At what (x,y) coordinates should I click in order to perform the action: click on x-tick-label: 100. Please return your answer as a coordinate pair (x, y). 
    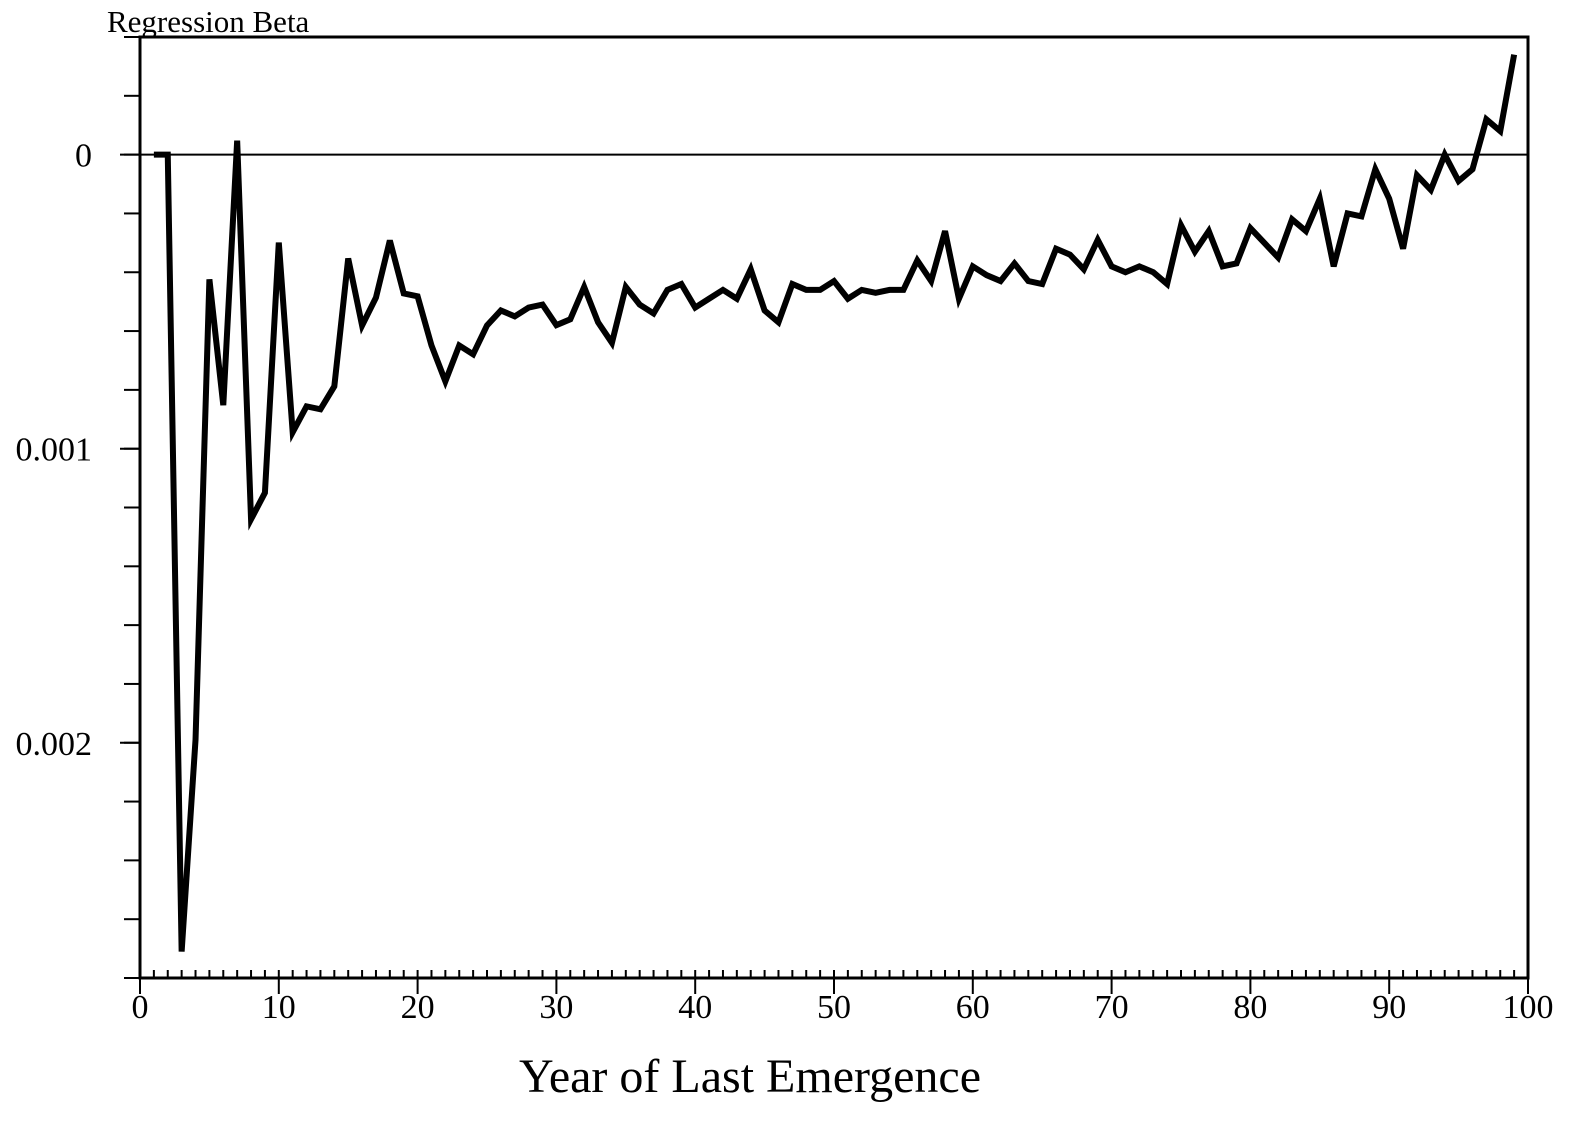
    Looking at the image, I should click on (1528, 1007).